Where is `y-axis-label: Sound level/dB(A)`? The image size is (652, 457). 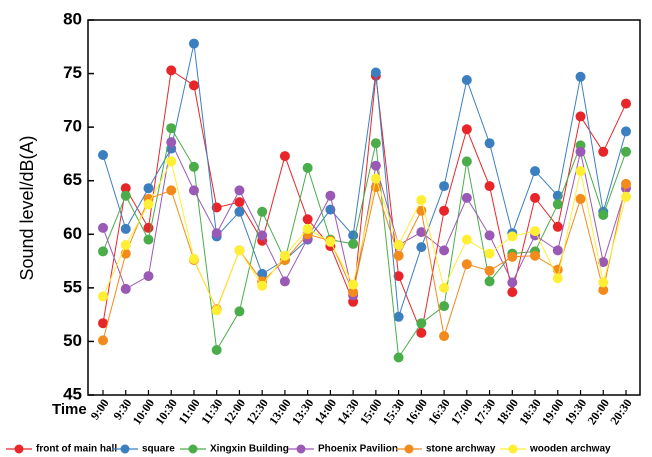
y-axis-label: Sound level/dB(A) is located at coordinates (27, 207).